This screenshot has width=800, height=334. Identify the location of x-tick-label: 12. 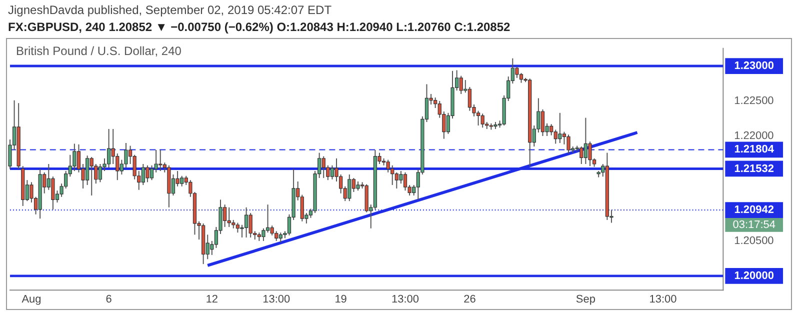
(212, 300).